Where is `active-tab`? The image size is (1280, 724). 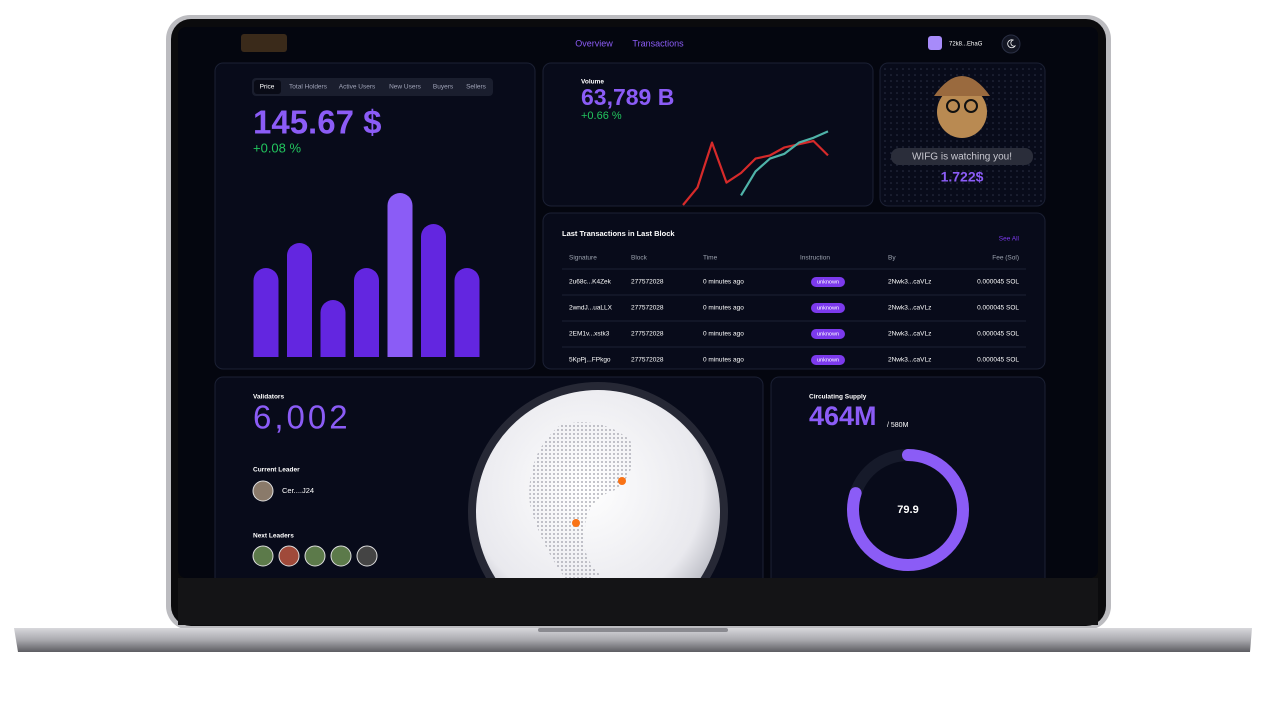 active-tab is located at coordinates (267, 87).